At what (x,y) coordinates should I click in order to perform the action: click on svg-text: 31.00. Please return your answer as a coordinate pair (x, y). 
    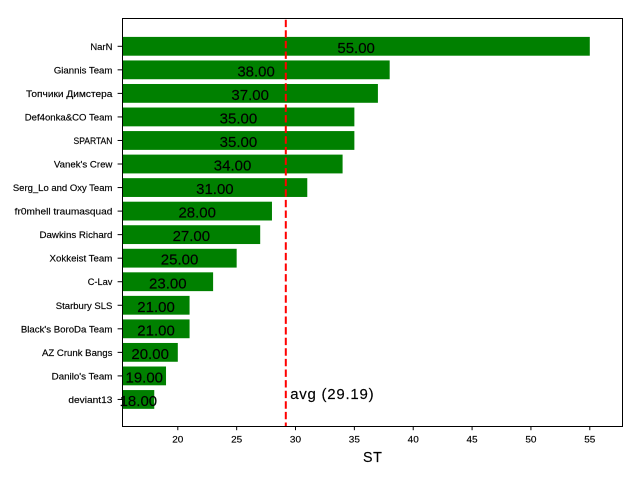
    Looking at the image, I should click on (215, 189).